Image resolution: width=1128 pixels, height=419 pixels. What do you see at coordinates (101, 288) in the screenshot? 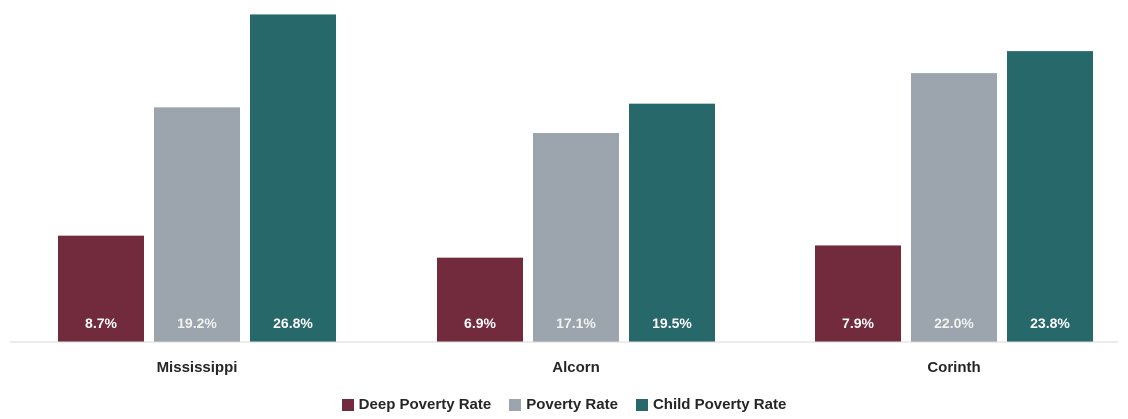
I see `bar-mississippi-deep-poverty-rate` at bounding box center [101, 288].